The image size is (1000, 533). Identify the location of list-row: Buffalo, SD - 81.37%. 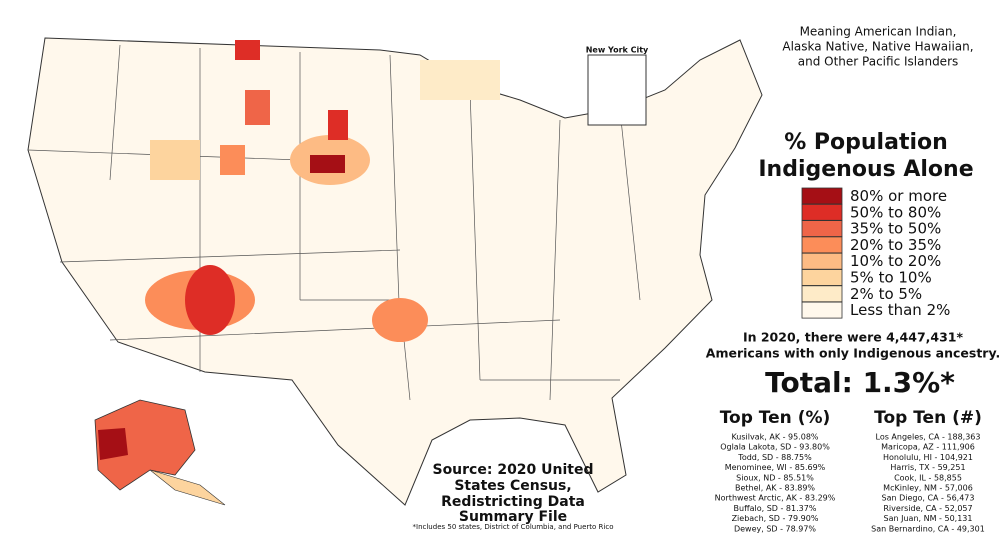
(775, 508).